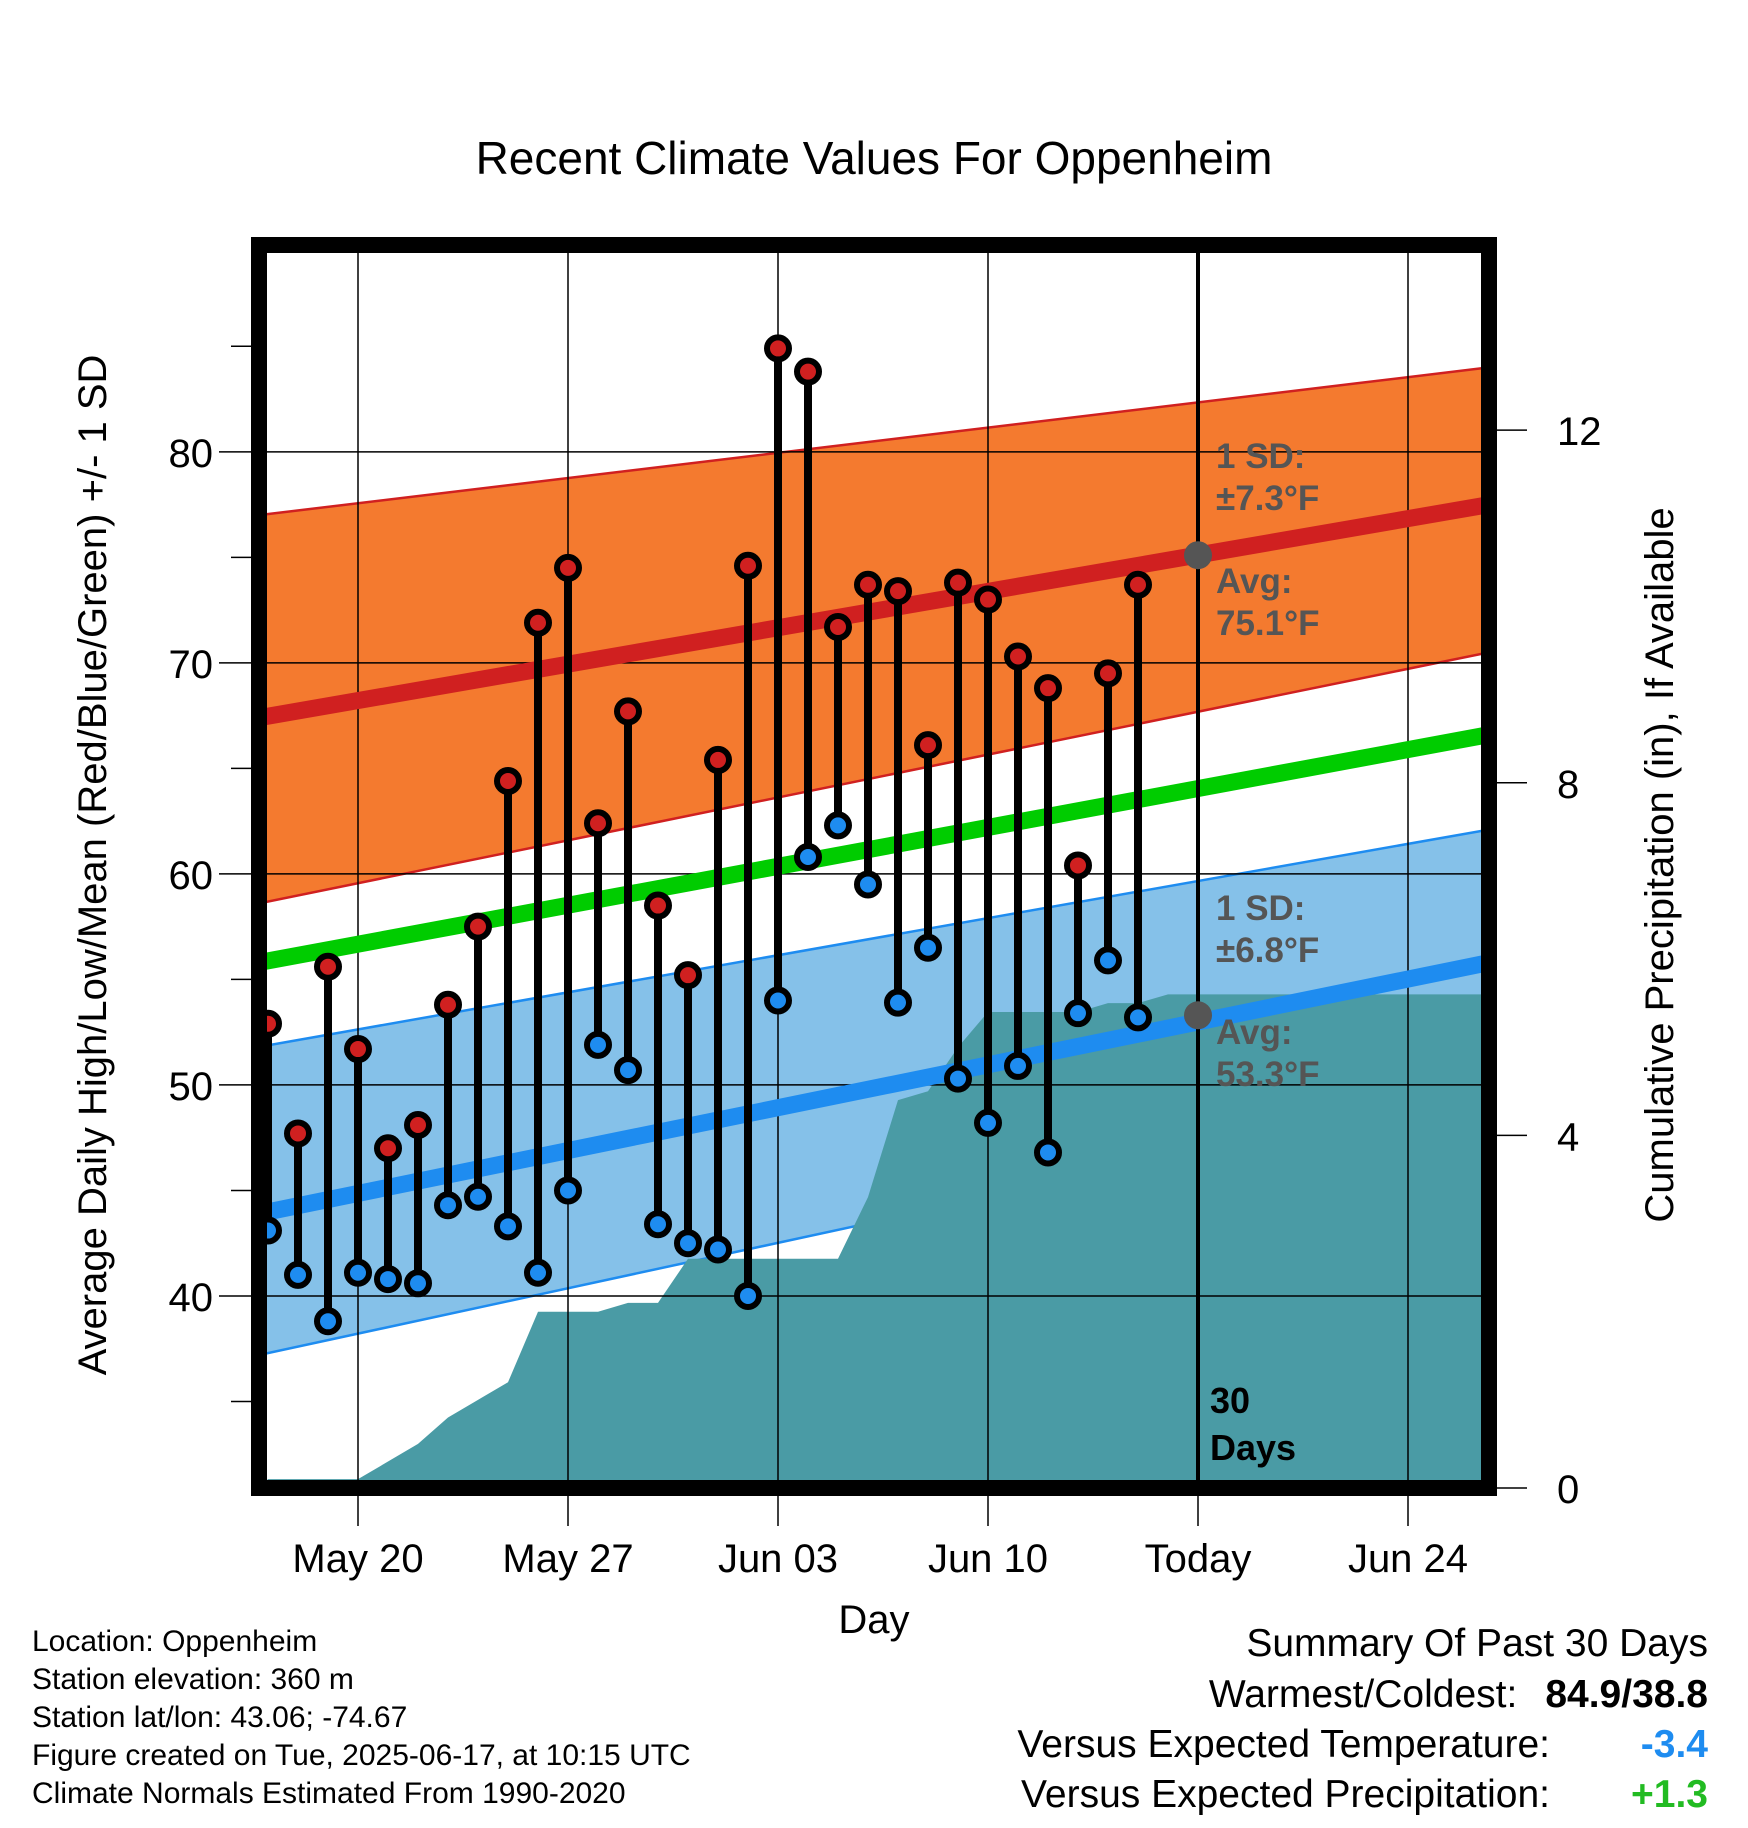 The height and width of the screenshot is (1828, 1748). What do you see at coordinates (220, 1717) in the screenshot?
I see `info-latlon: Station lat/lon: 43.06; -74.67` at bounding box center [220, 1717].